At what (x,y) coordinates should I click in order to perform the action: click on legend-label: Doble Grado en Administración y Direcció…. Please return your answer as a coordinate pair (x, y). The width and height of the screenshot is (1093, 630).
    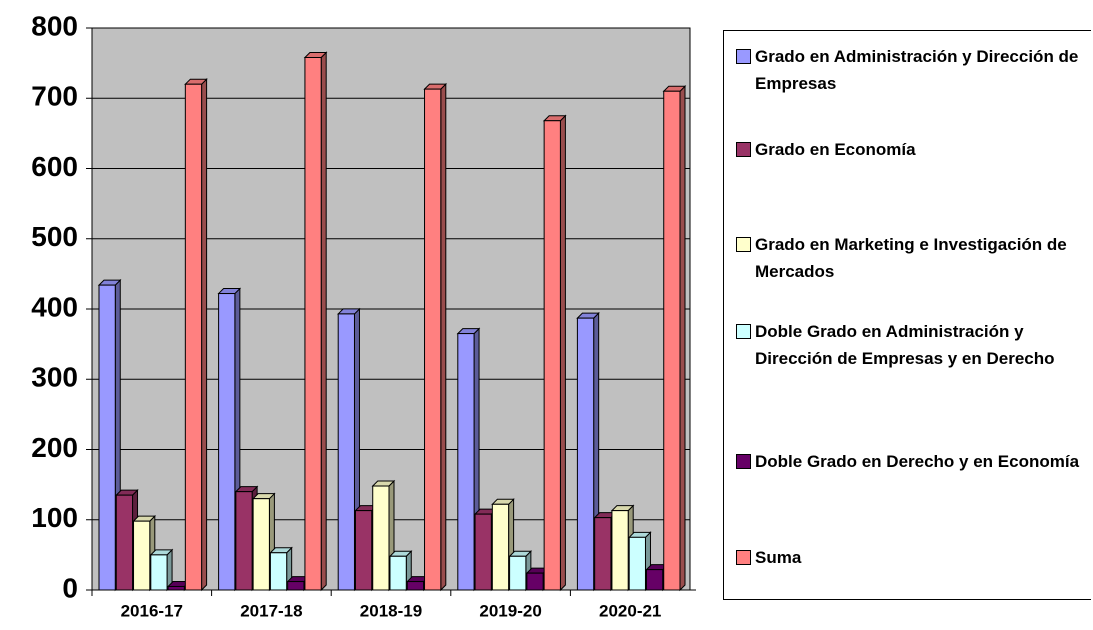
    Looking at the image, I should click on (905, 345).